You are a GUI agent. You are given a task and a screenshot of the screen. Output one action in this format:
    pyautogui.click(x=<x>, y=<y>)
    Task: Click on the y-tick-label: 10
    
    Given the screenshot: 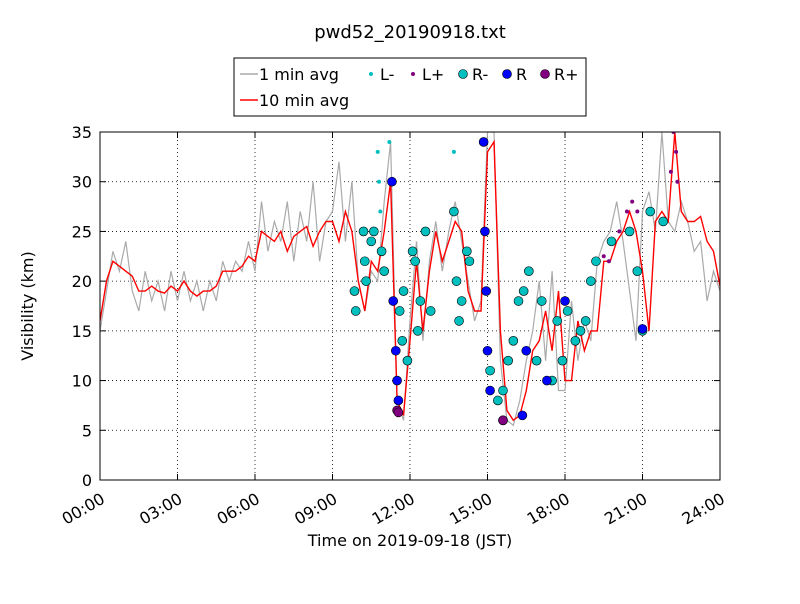 What is the action you would take?
    pyautogui.click(x=82, y=381)
    